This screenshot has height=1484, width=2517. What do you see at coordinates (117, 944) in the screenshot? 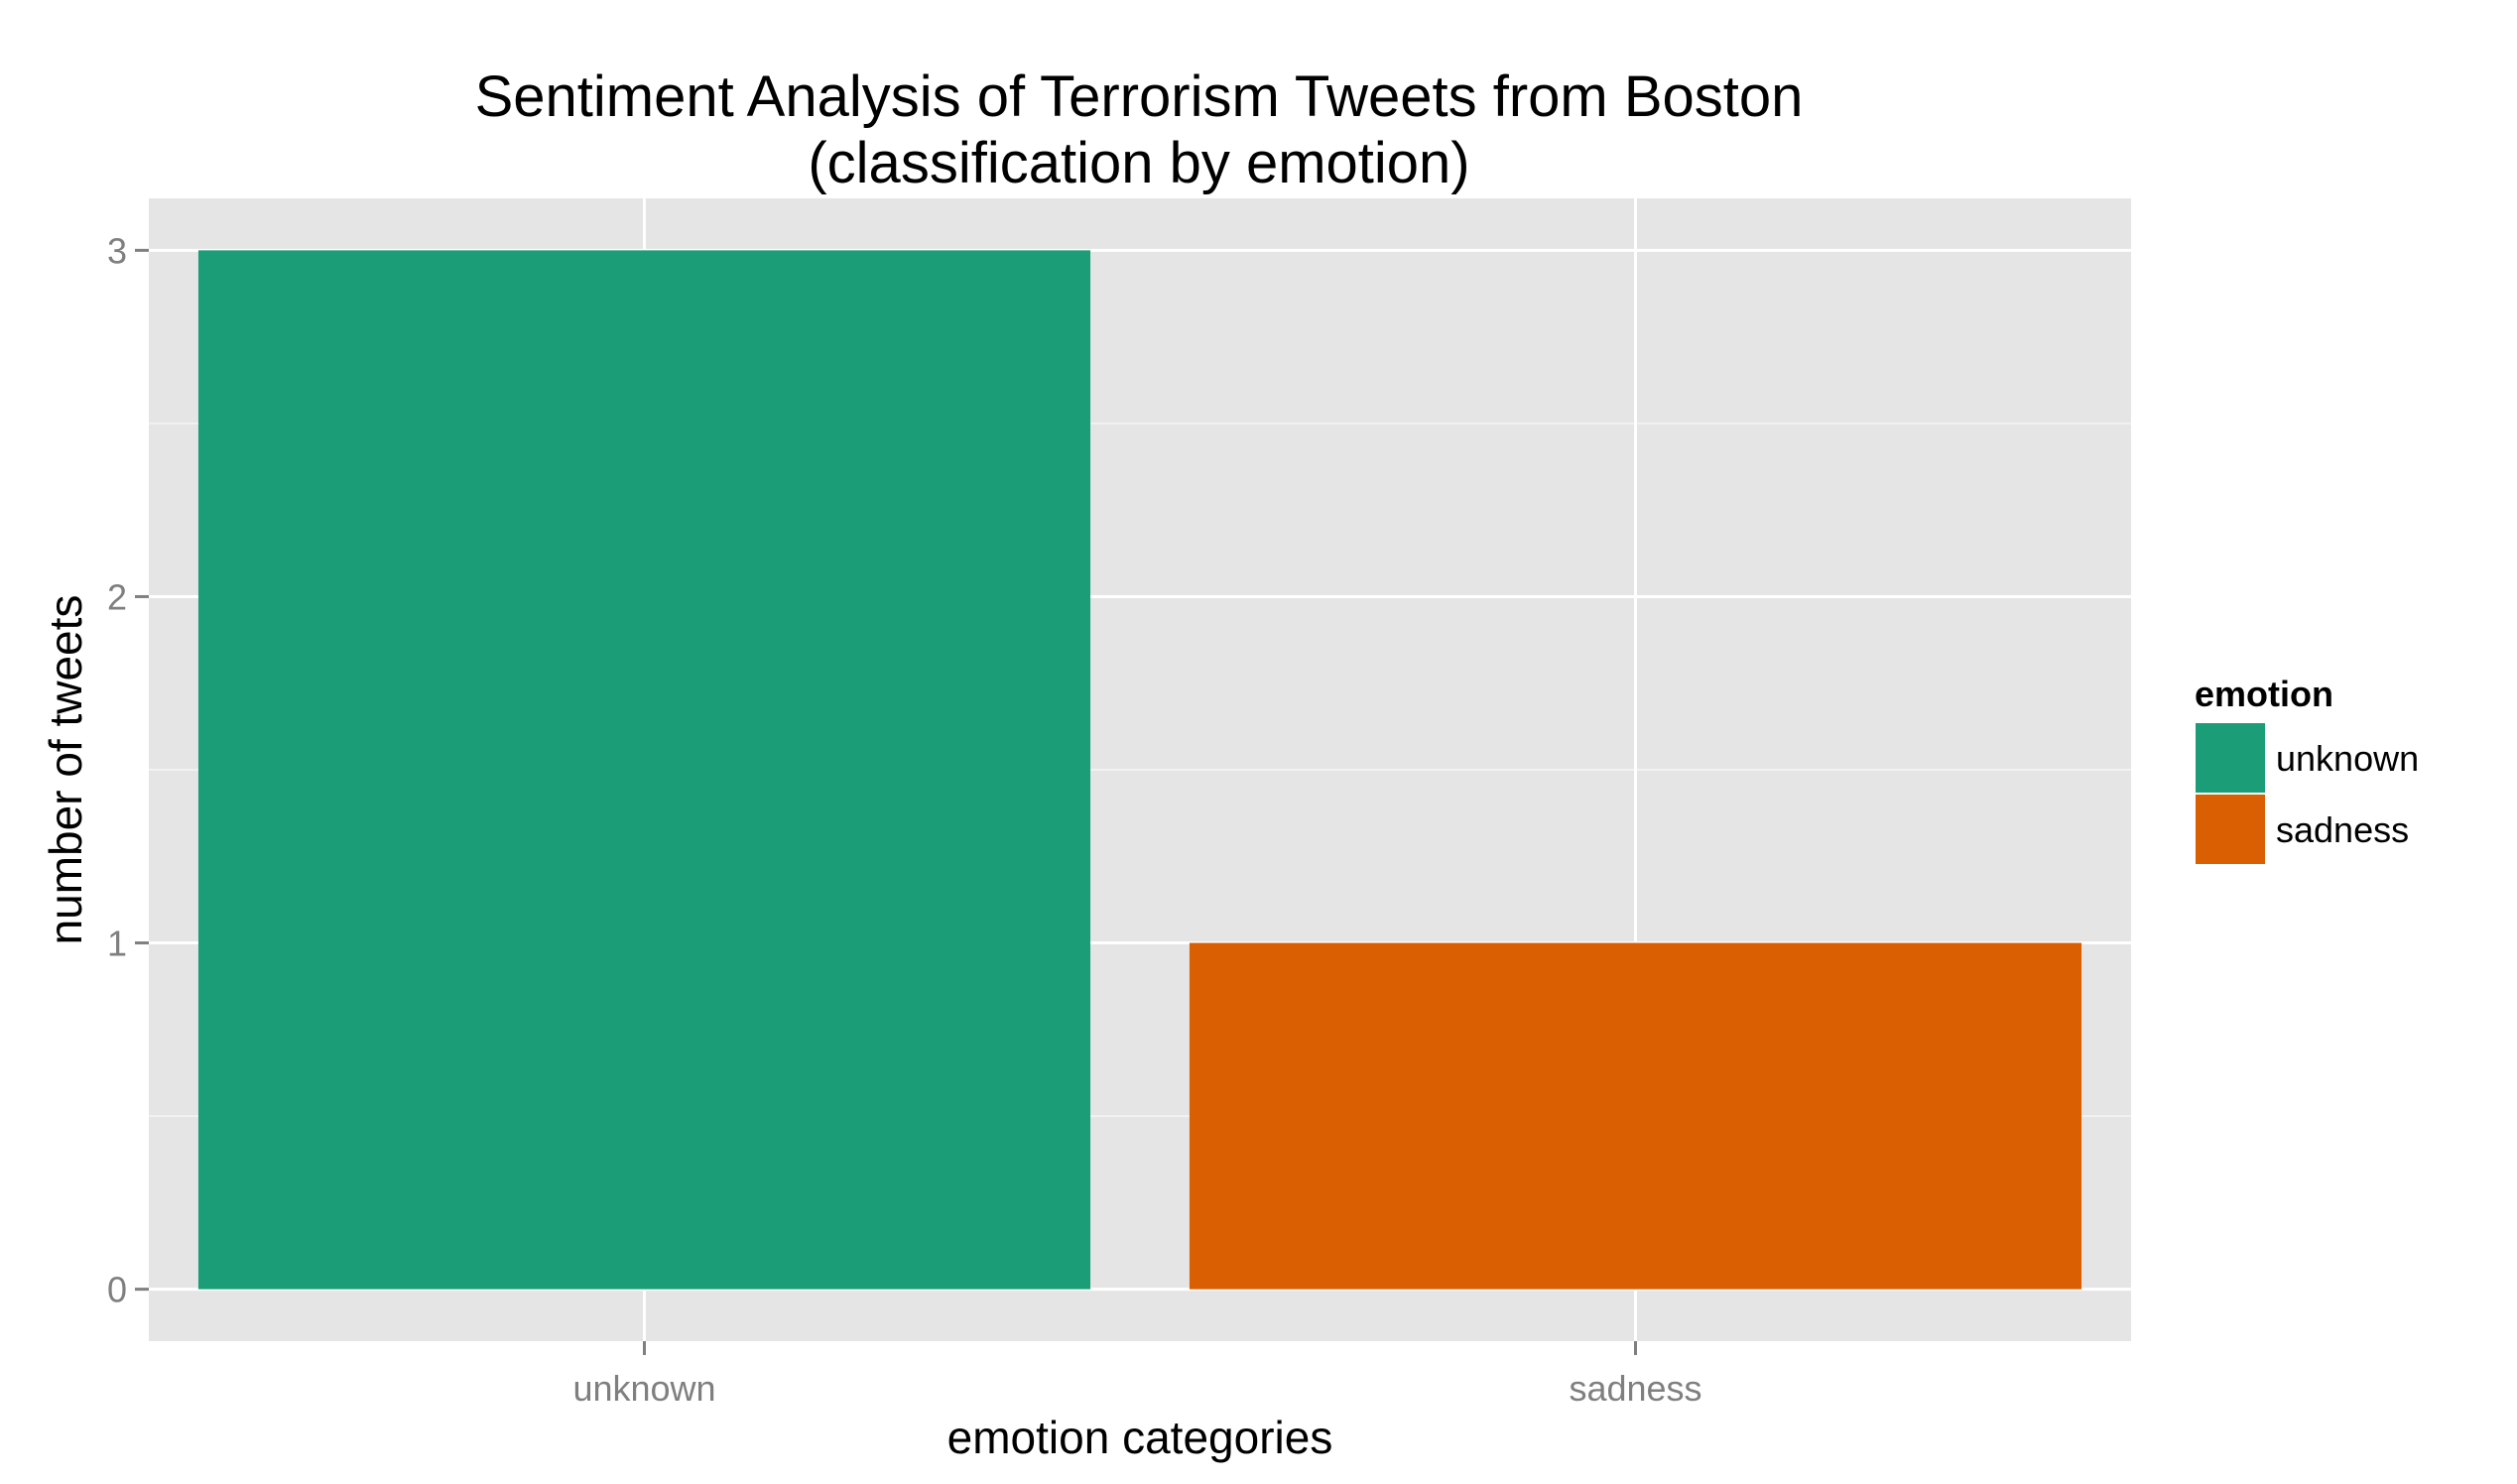
I see `y-tick-label: 1` at bounding box center [117, 944].